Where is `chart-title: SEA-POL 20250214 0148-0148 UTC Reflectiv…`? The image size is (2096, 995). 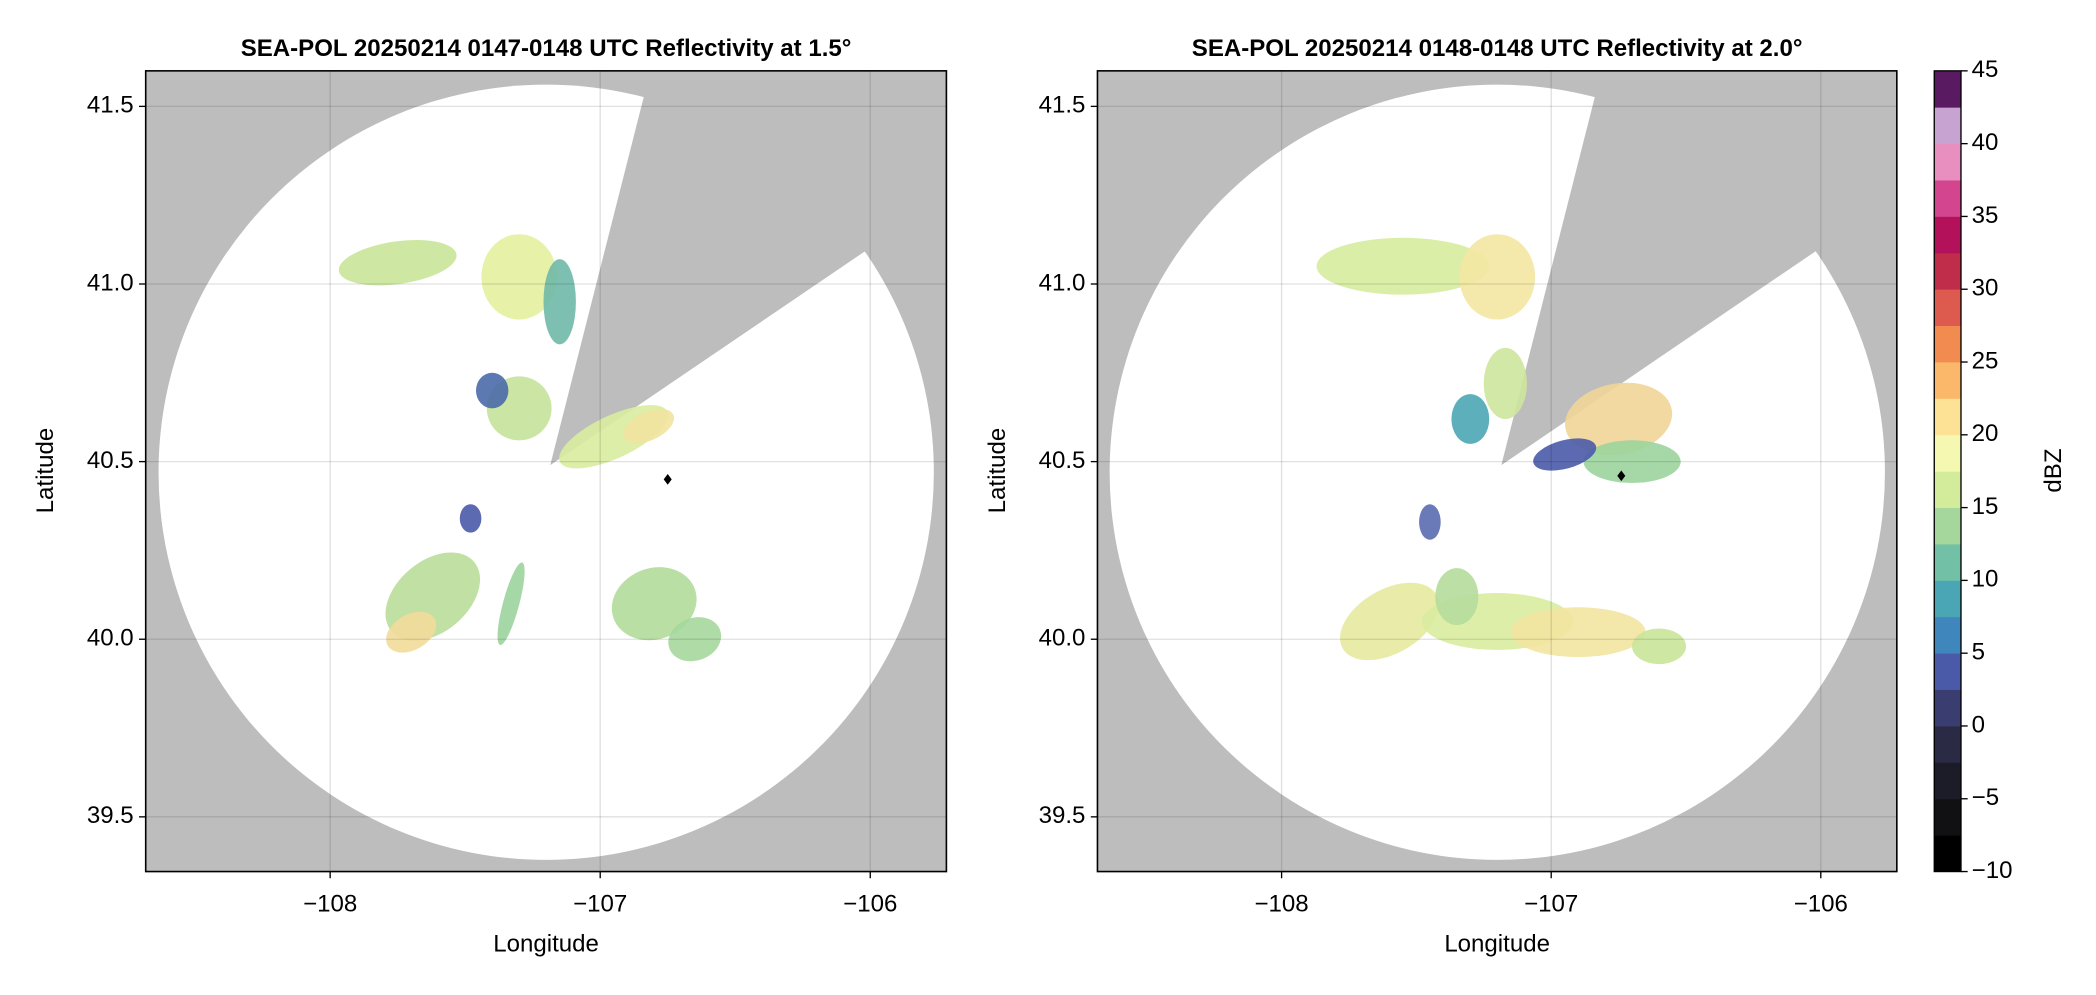
chart-title: SEA-POL 20250214 0148-0148 UTC Reflectiv… is located at coordinates (1497, 48).